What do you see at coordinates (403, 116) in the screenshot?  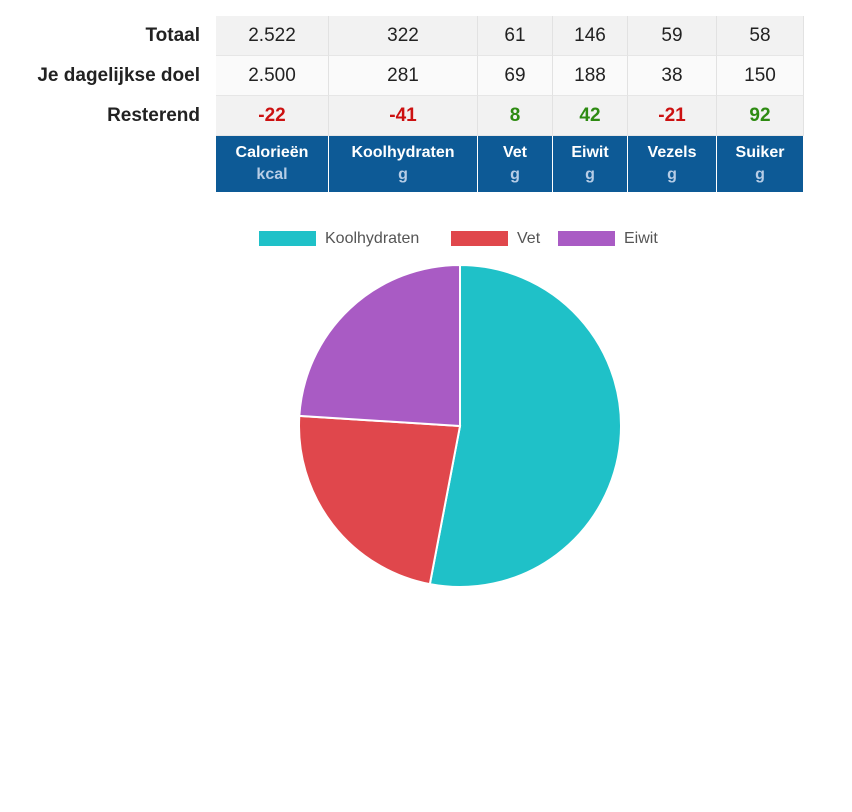 I see `table-cell: -41` at bounding box center [403, 116].